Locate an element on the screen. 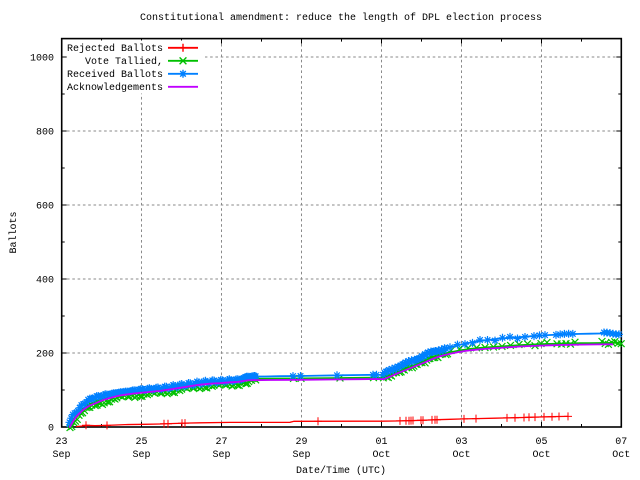  svg-text: 25 is located at coordinates (141, 442).